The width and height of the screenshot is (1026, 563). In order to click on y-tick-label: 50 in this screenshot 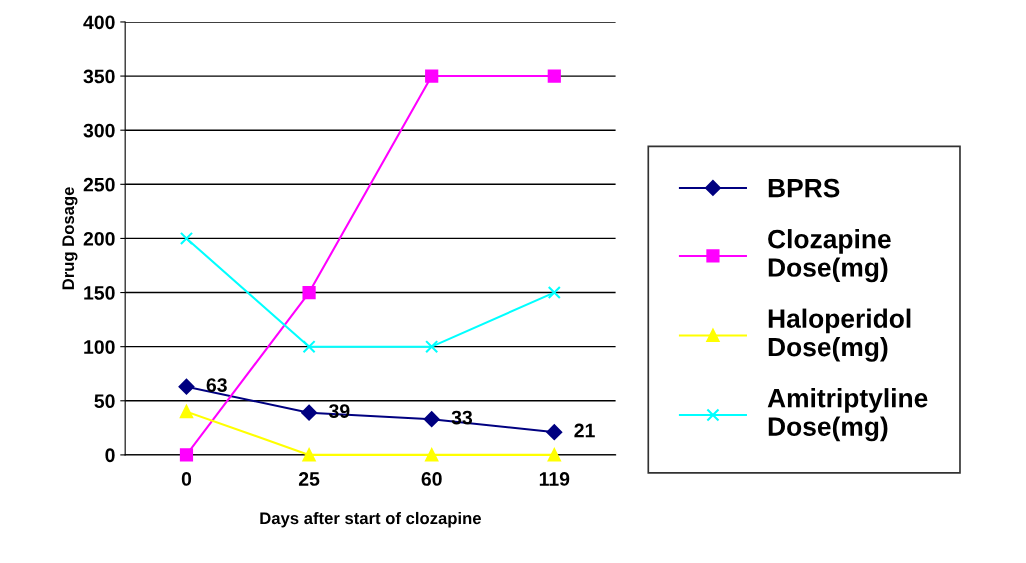, I will do `click(104, 401)`.